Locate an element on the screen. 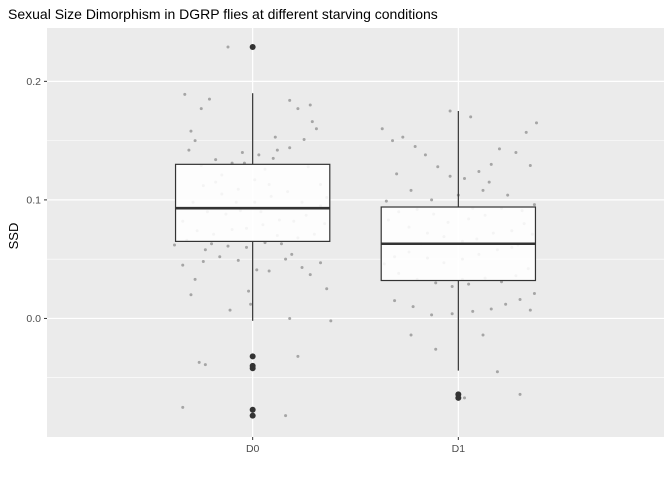 The width and height of the screenshot is (672, 480). x-axis: D0 D1 is located at coordinates (355, 446).